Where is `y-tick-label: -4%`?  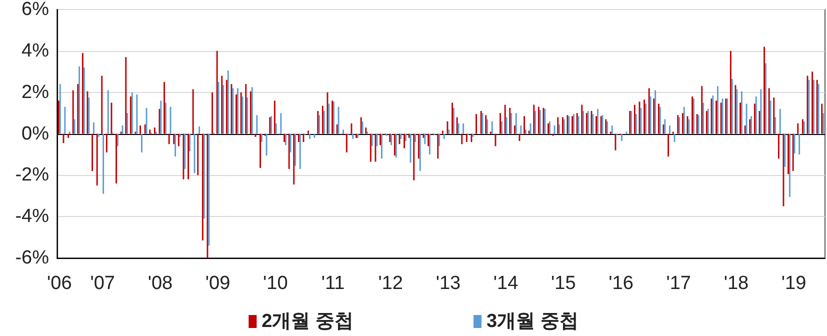 y-tick-label: -4% is located at coordinates (32, 217).